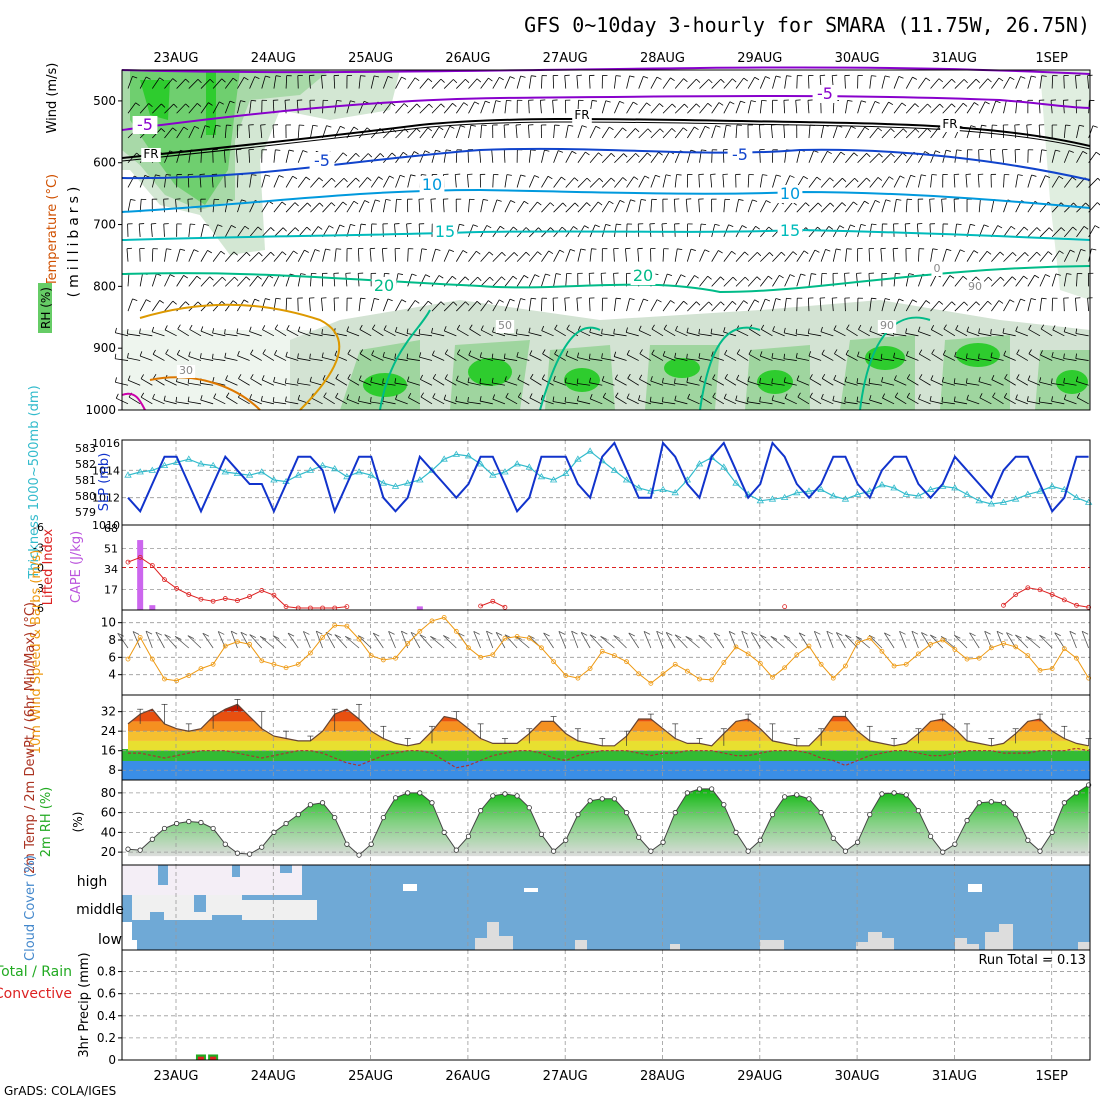 This screenshot has width=1100, height=1100. Describe the element at coordinates (145, 124) in the screenshot. I see `contour-label: -5` at that location.